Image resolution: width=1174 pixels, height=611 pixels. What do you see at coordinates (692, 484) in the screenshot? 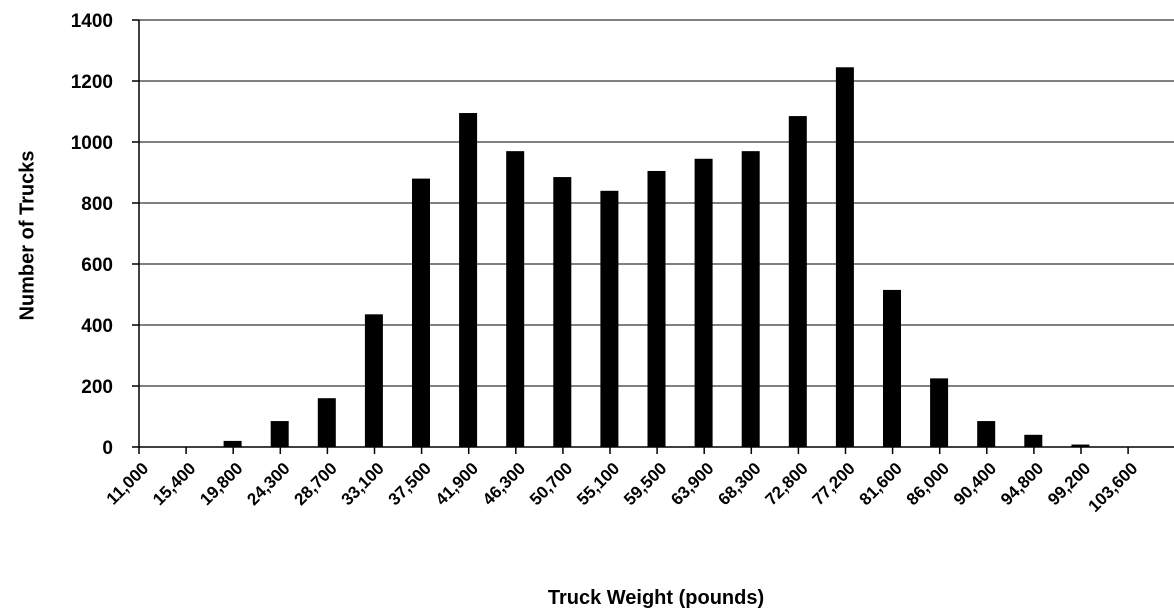
I see `x-tick-label: 63,900` at bounding box center [692, 484].